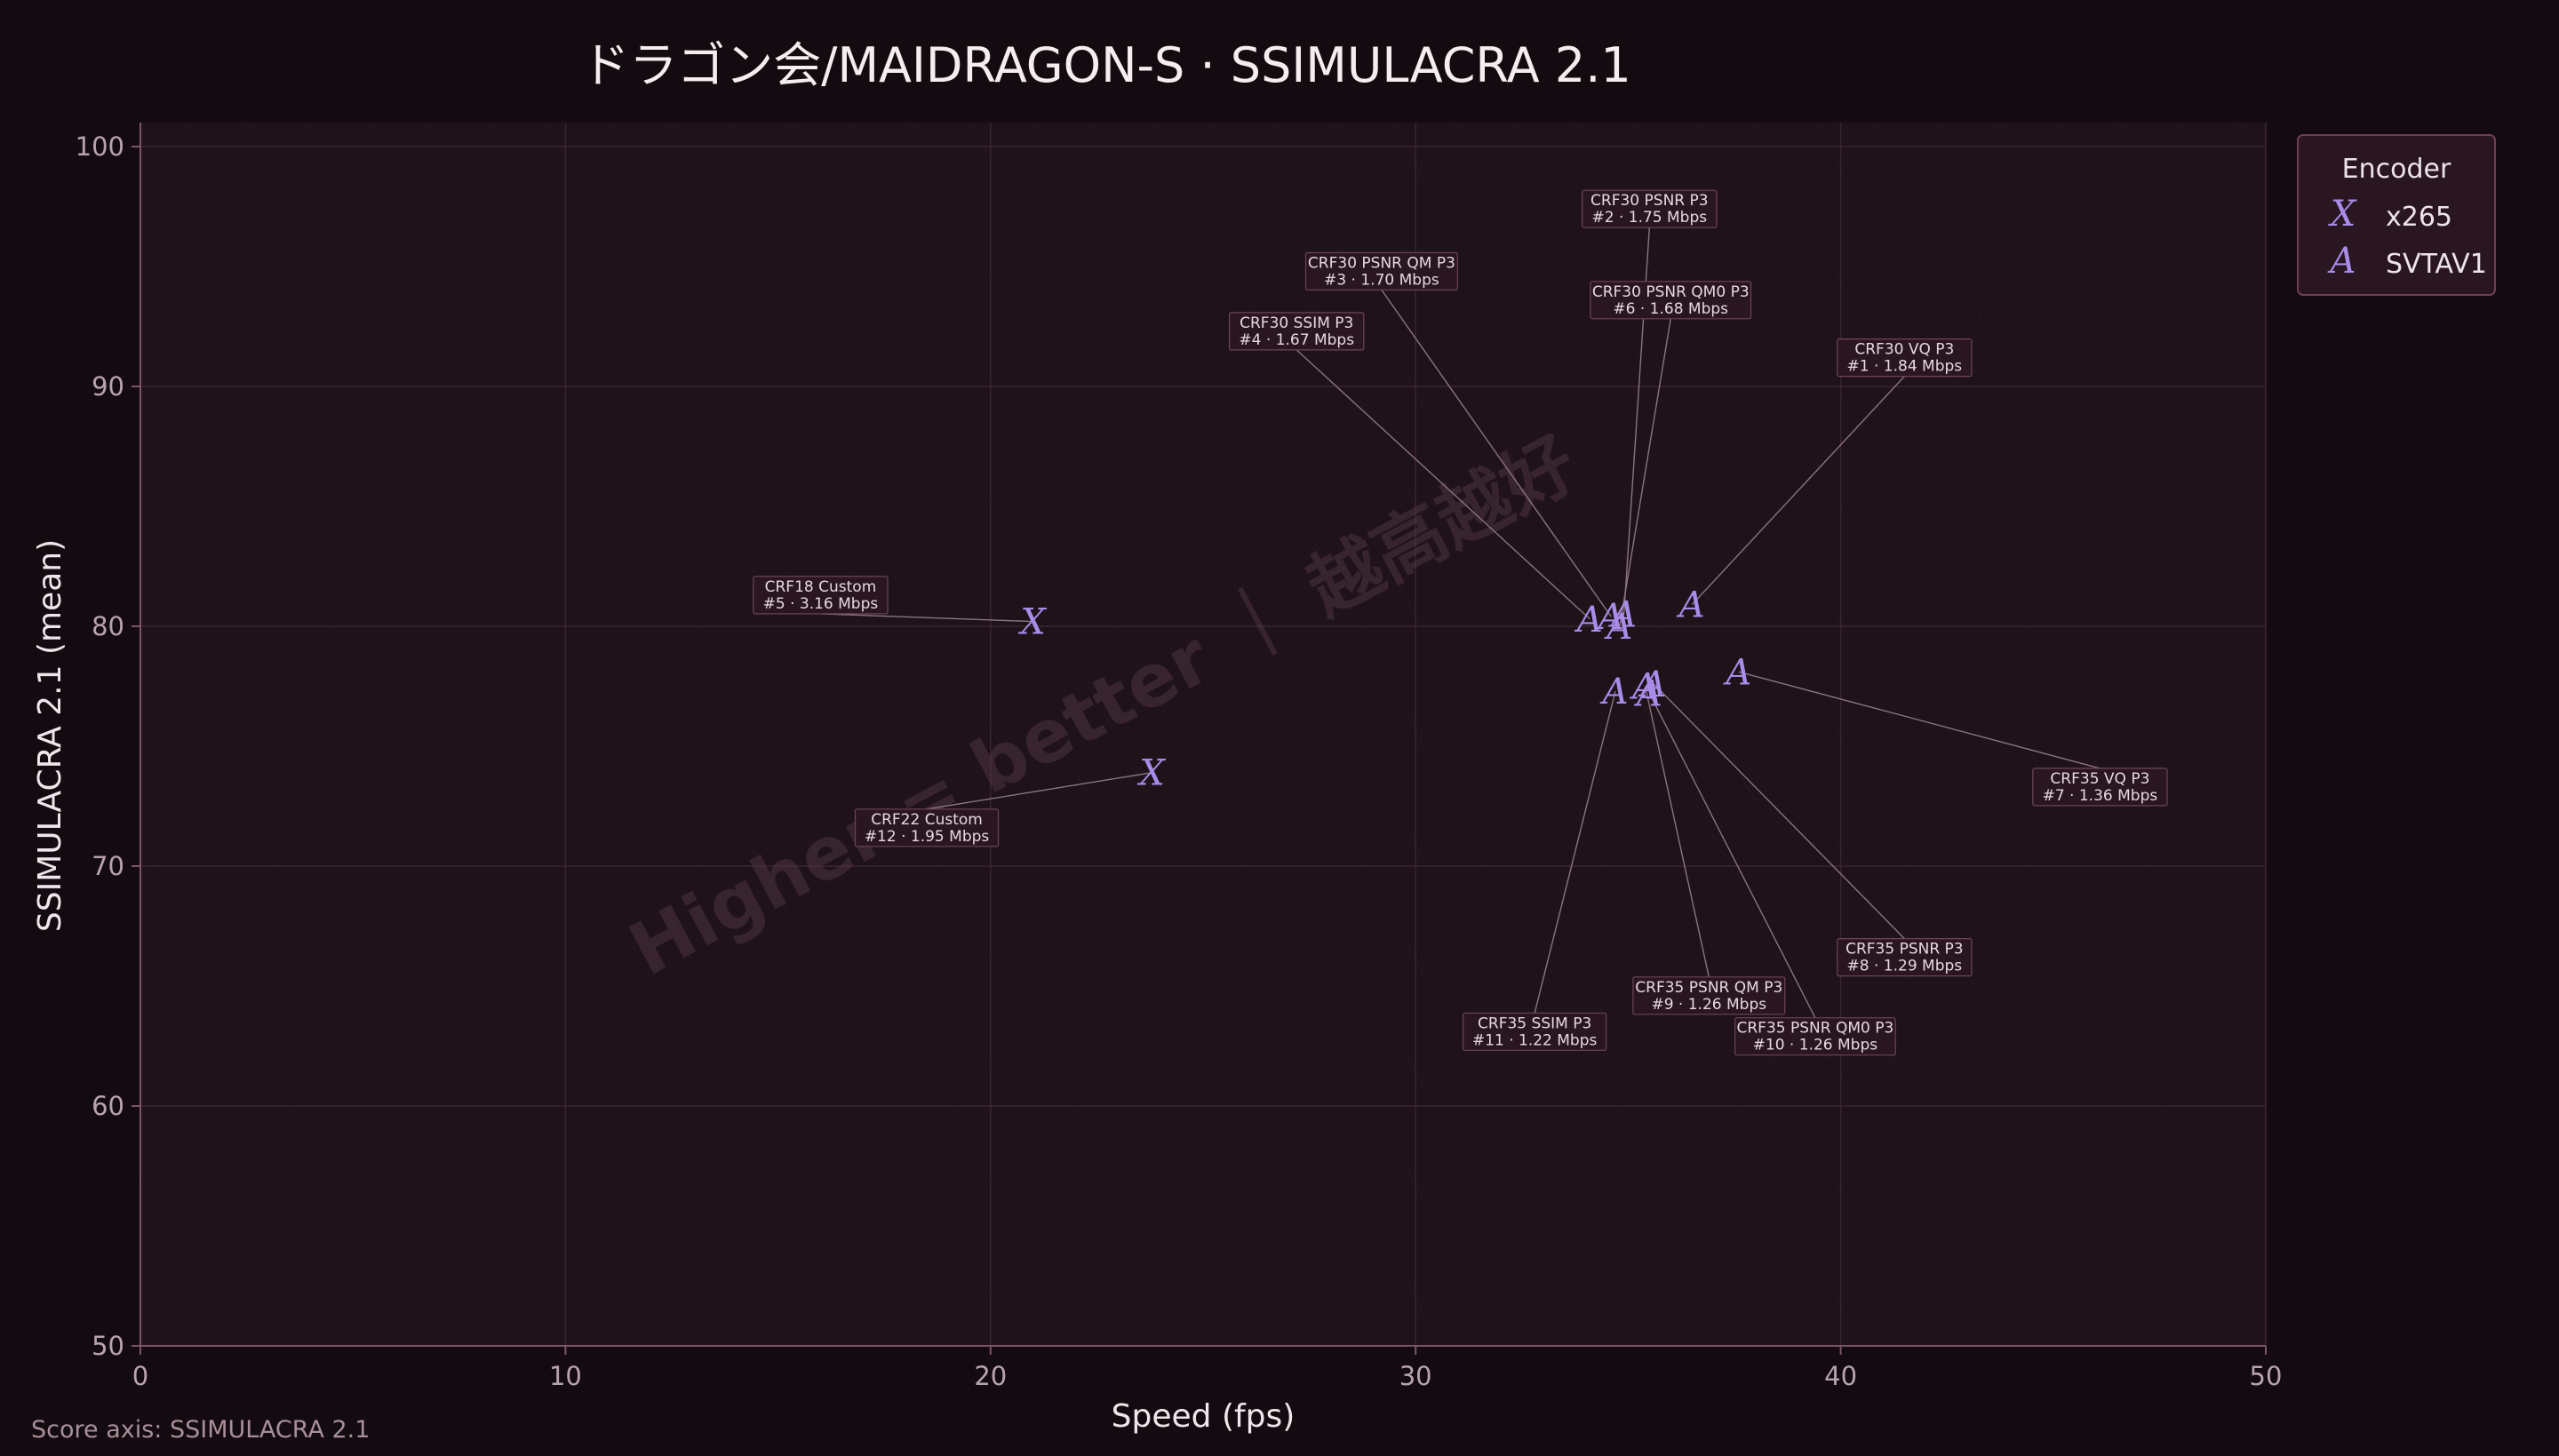 The width and height of the screenshot is (2559, 1456). What do you see at coordinates (108, 386) in the screenshot?
I see `y-tick-label: 90` at bounding box center [108, 386].